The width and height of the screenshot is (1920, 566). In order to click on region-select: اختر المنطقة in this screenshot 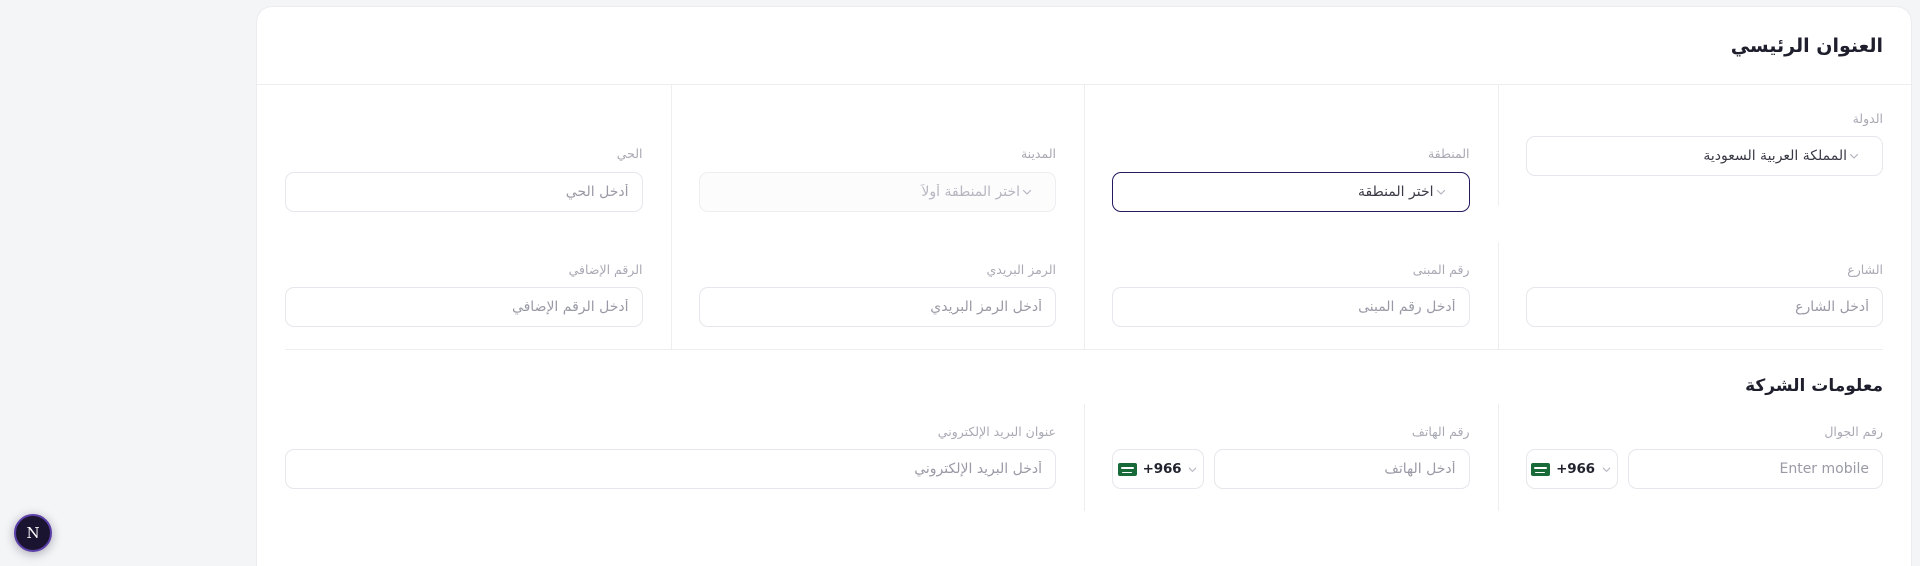, I will do `click(1291, 191)`.